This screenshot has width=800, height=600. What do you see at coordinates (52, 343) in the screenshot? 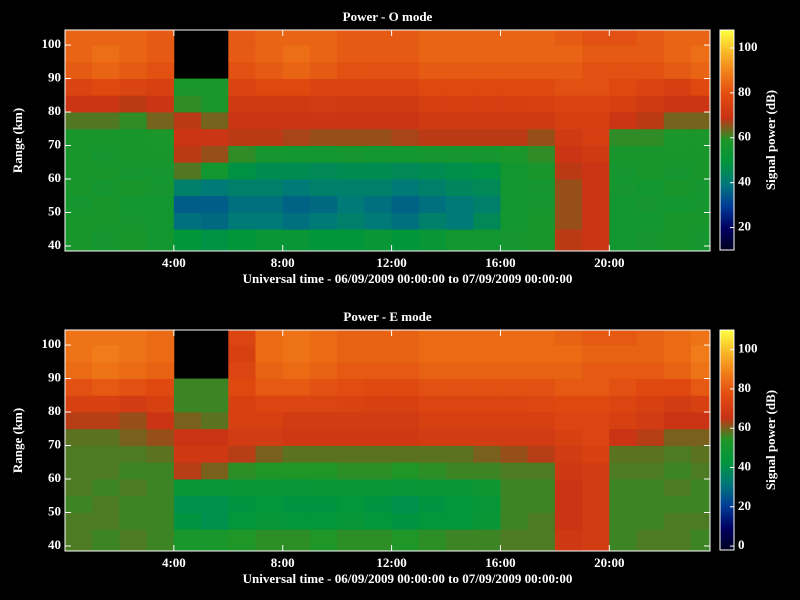
I see `y-tick-label: 100` at bounding box center [52, 343].